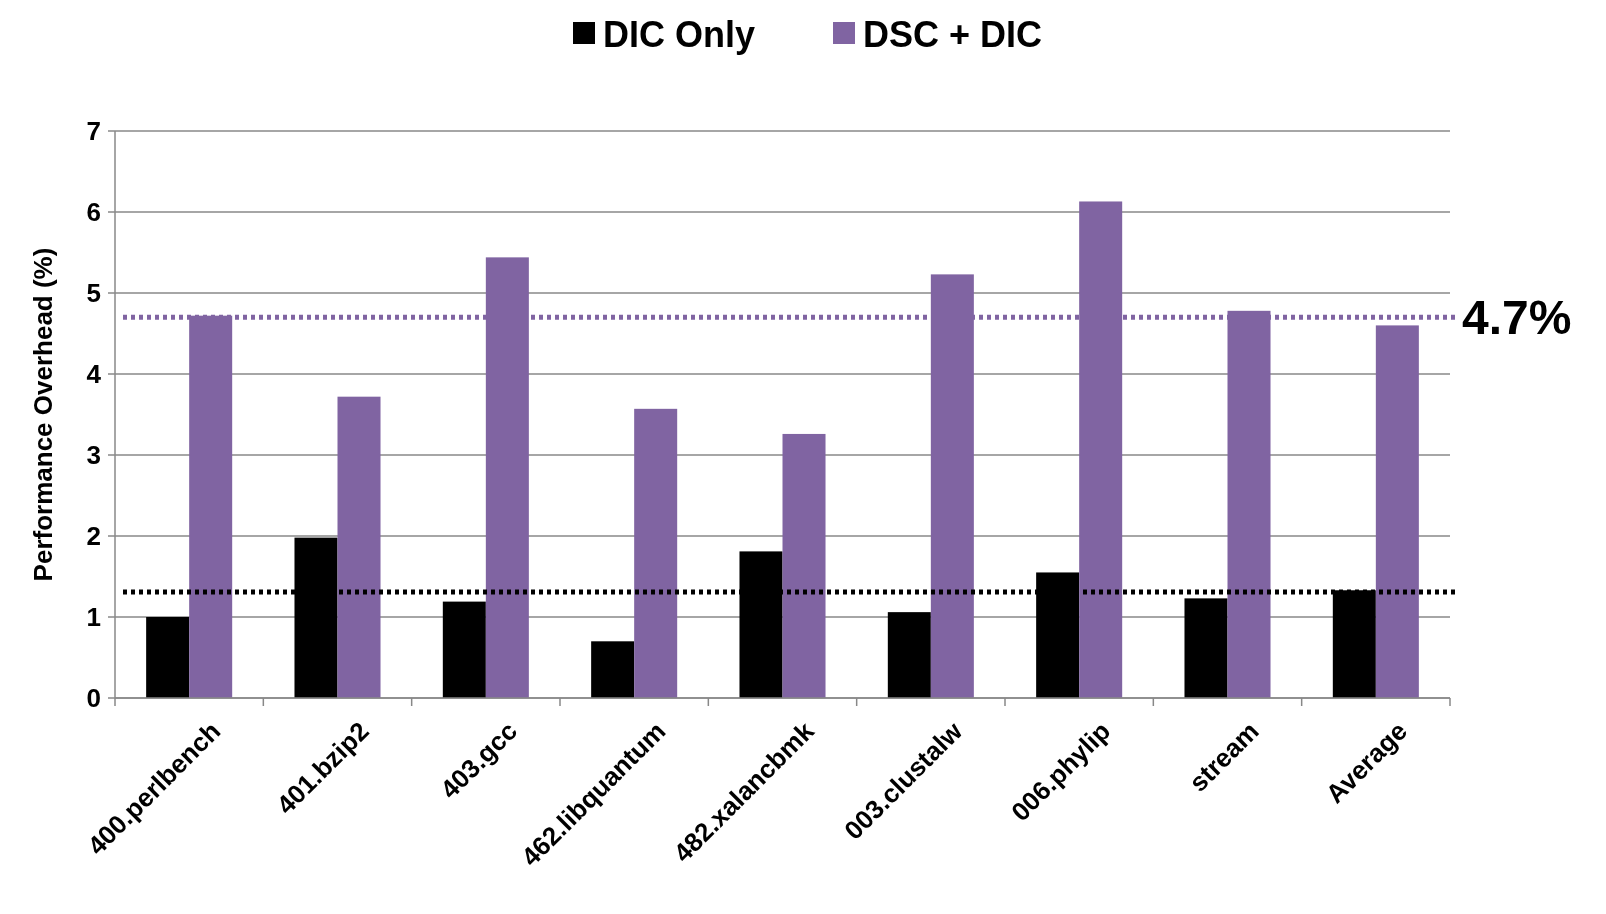 The height and width of the screenshot is (914, 1606). What do you see at coordinates (93, 212) in the screenshot?
I see `y-tick-label: 6` at bounding box center [93, 212].